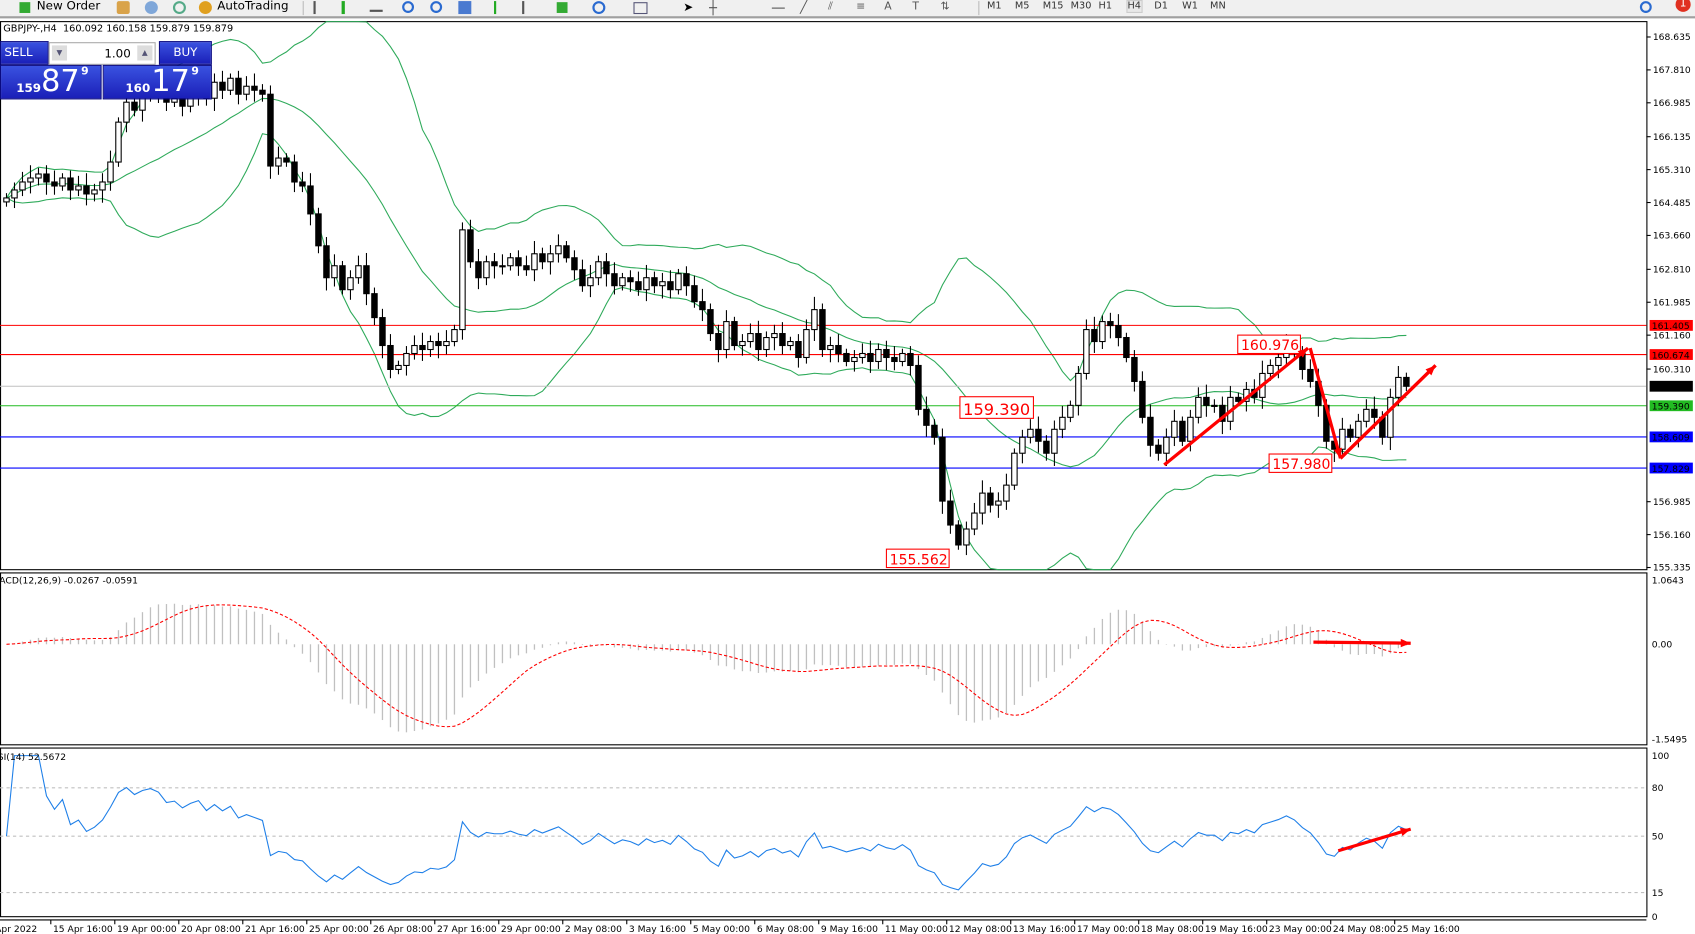 The height and width of the screenshot is (934, 1695). I want to click on sell-price: 159 87 9, so click(51, 81).